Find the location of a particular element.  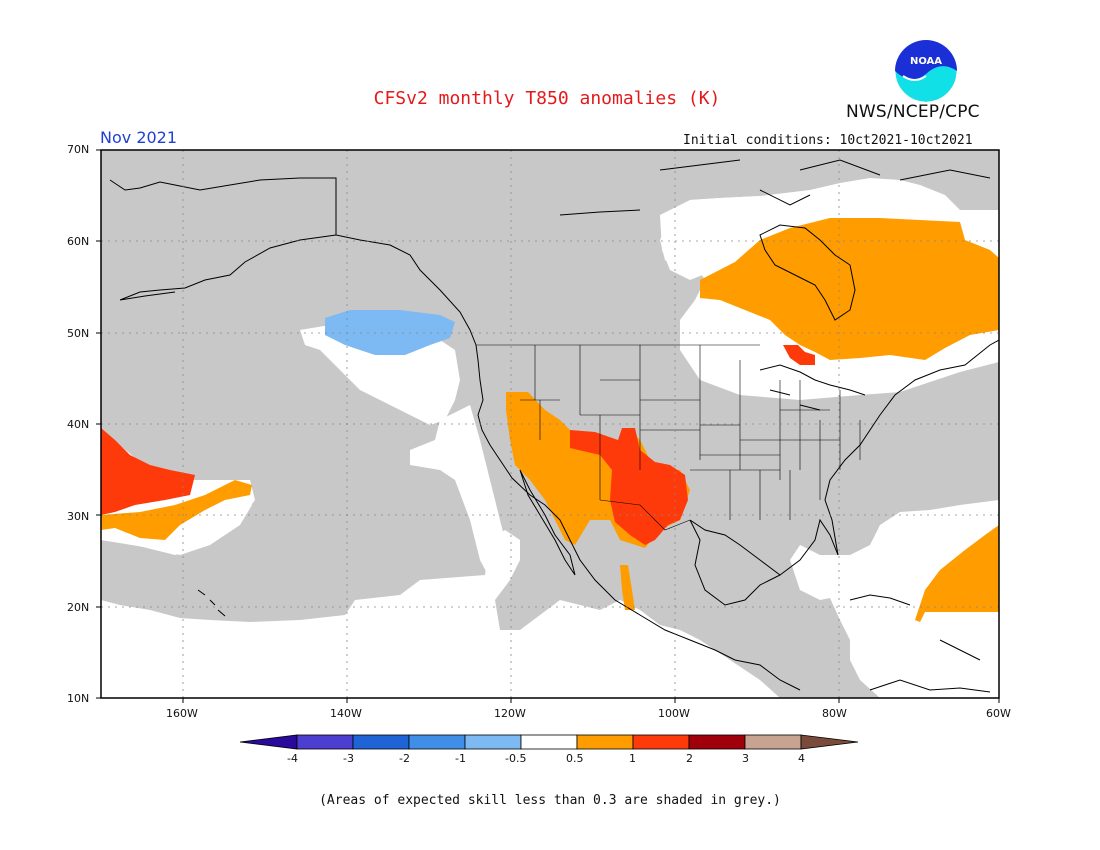

coastline-hudson-bay is located at coordinates (807, 272).